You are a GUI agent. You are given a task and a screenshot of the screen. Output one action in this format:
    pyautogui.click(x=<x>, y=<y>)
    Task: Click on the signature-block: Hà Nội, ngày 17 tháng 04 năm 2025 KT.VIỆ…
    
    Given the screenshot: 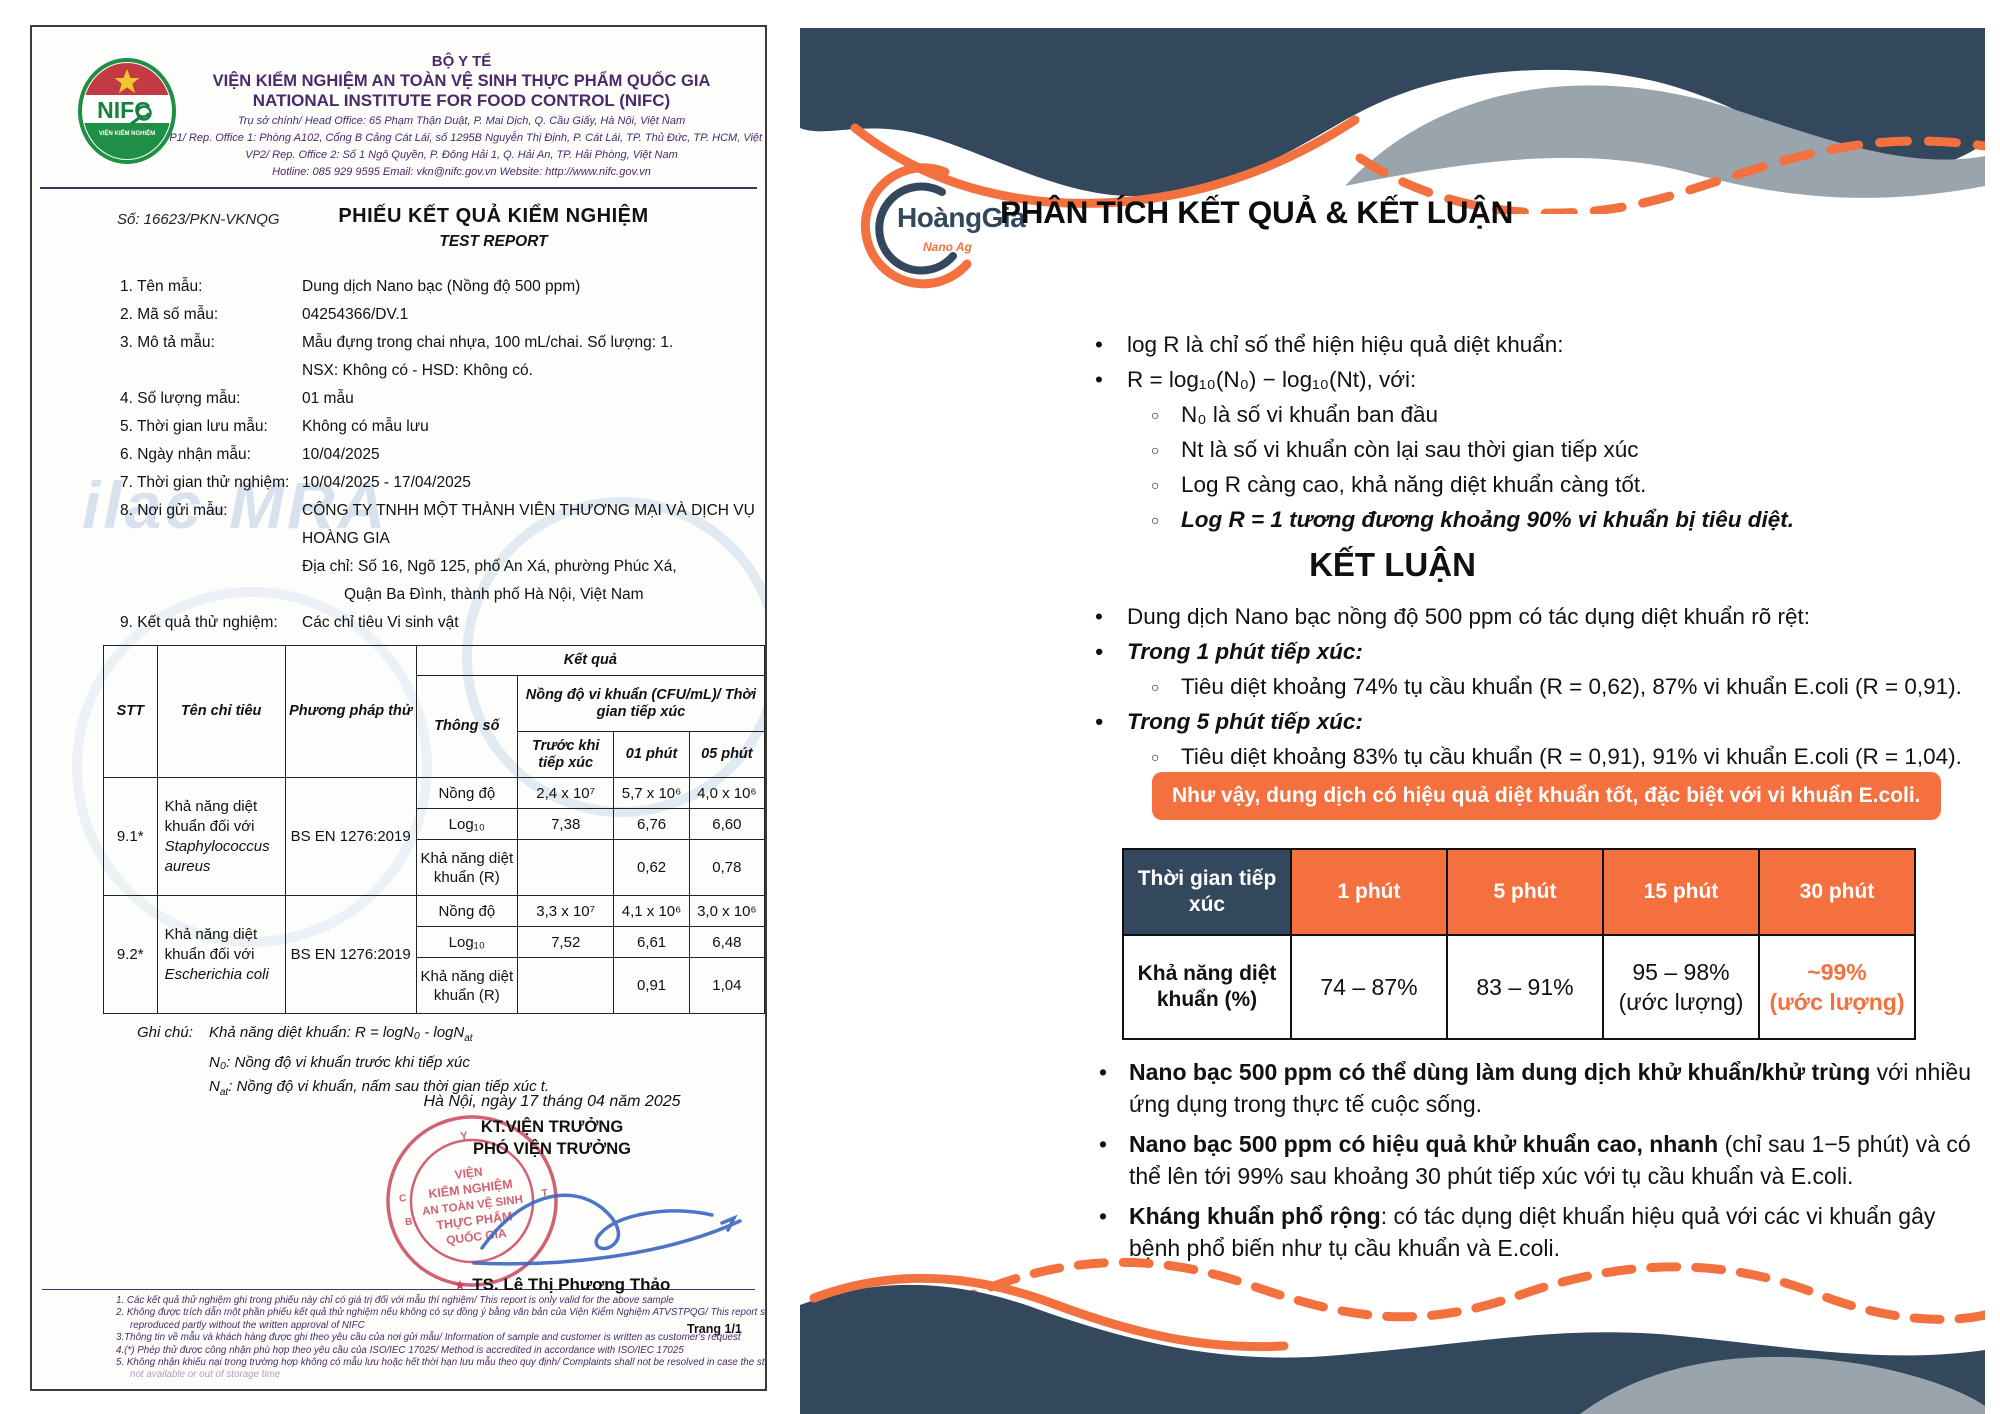 What is the action you would take?
    pyautogui.click(x=552, y=1126)
    